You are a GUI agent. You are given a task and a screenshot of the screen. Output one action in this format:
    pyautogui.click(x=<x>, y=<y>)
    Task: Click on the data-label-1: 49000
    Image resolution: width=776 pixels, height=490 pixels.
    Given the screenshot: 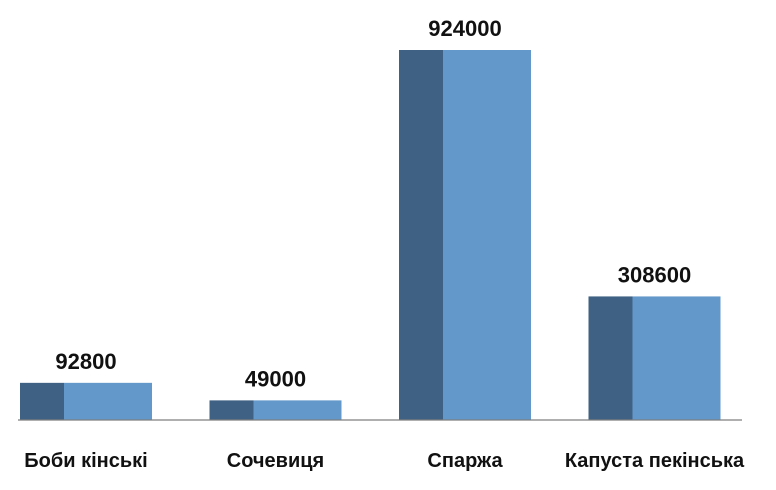 What is the action you would take?
    pyautogui.click(x=275, y=378)
    